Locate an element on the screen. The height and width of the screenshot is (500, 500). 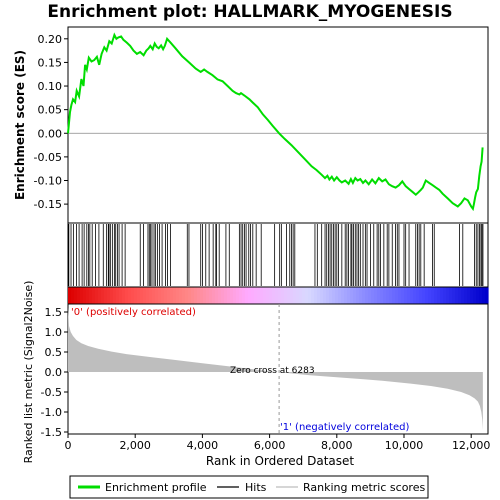
negative-correlation-label: '1' (negatively correlated) is located at coordinates (344, 427).